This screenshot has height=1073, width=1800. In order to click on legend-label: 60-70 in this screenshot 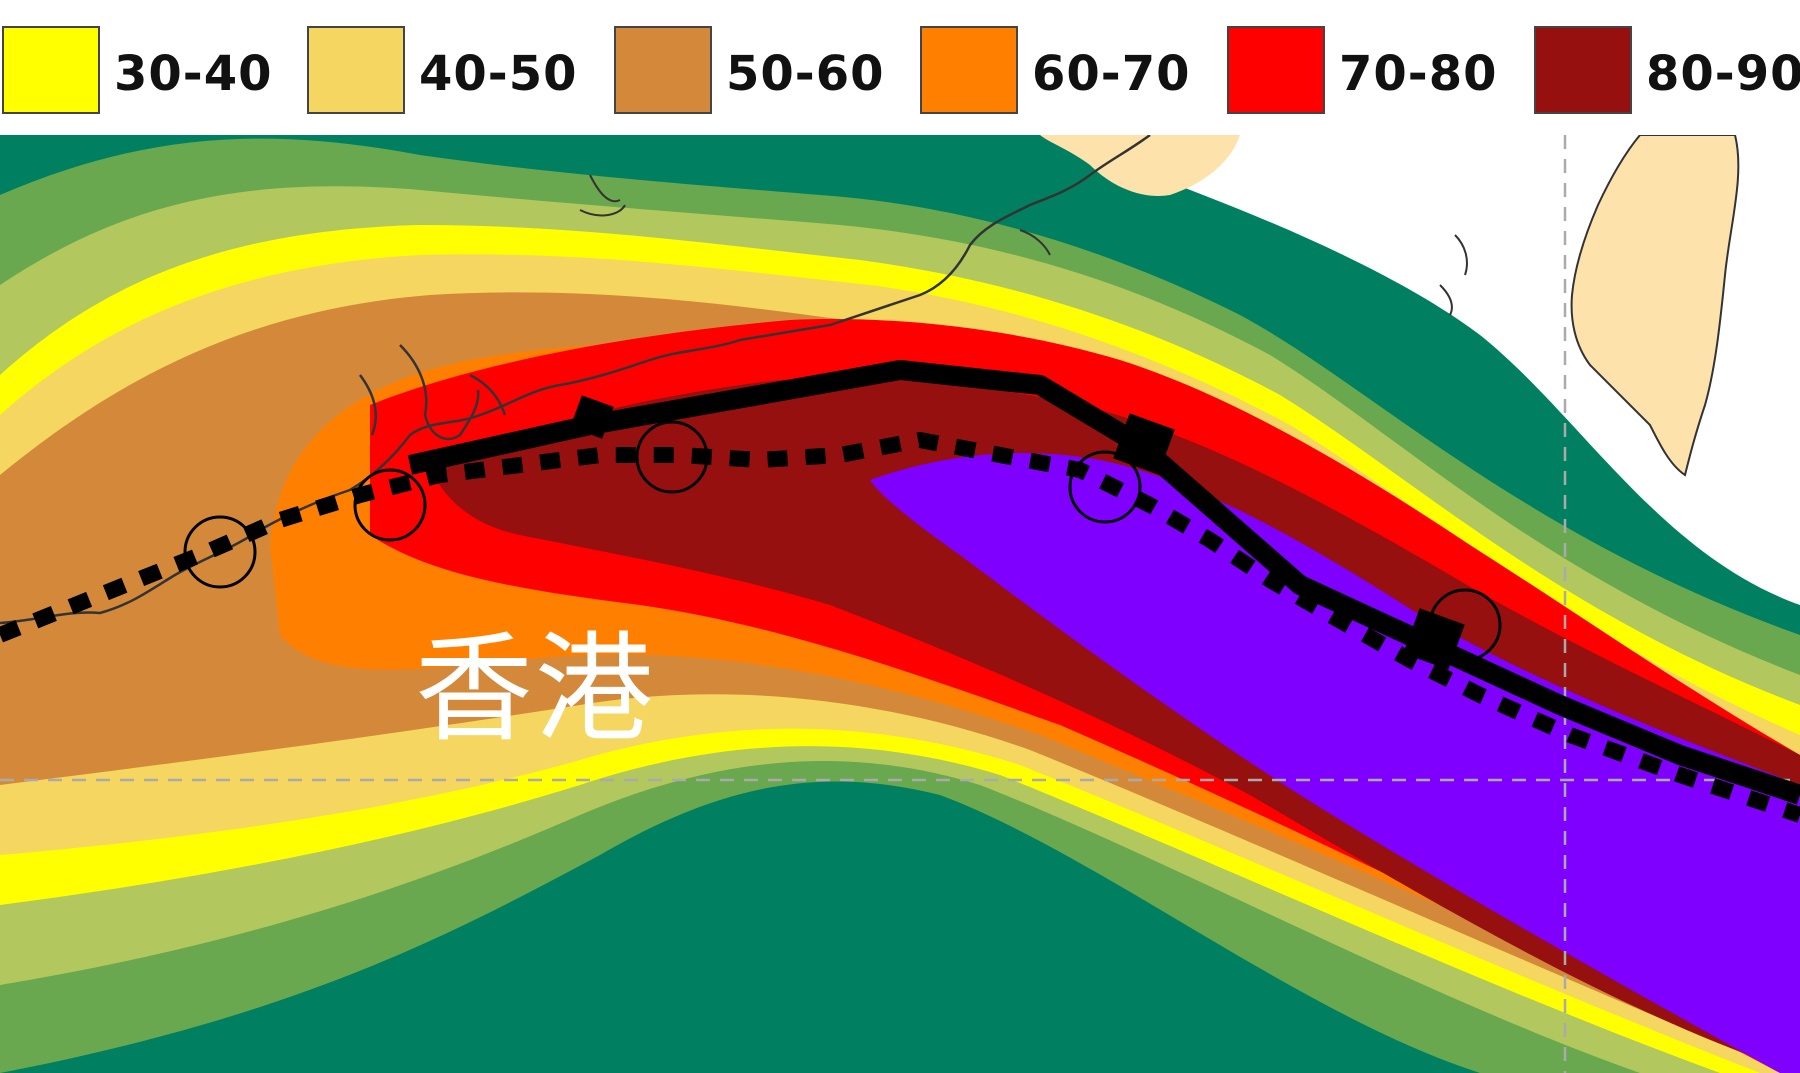, I will do `click(1111, 74)`.